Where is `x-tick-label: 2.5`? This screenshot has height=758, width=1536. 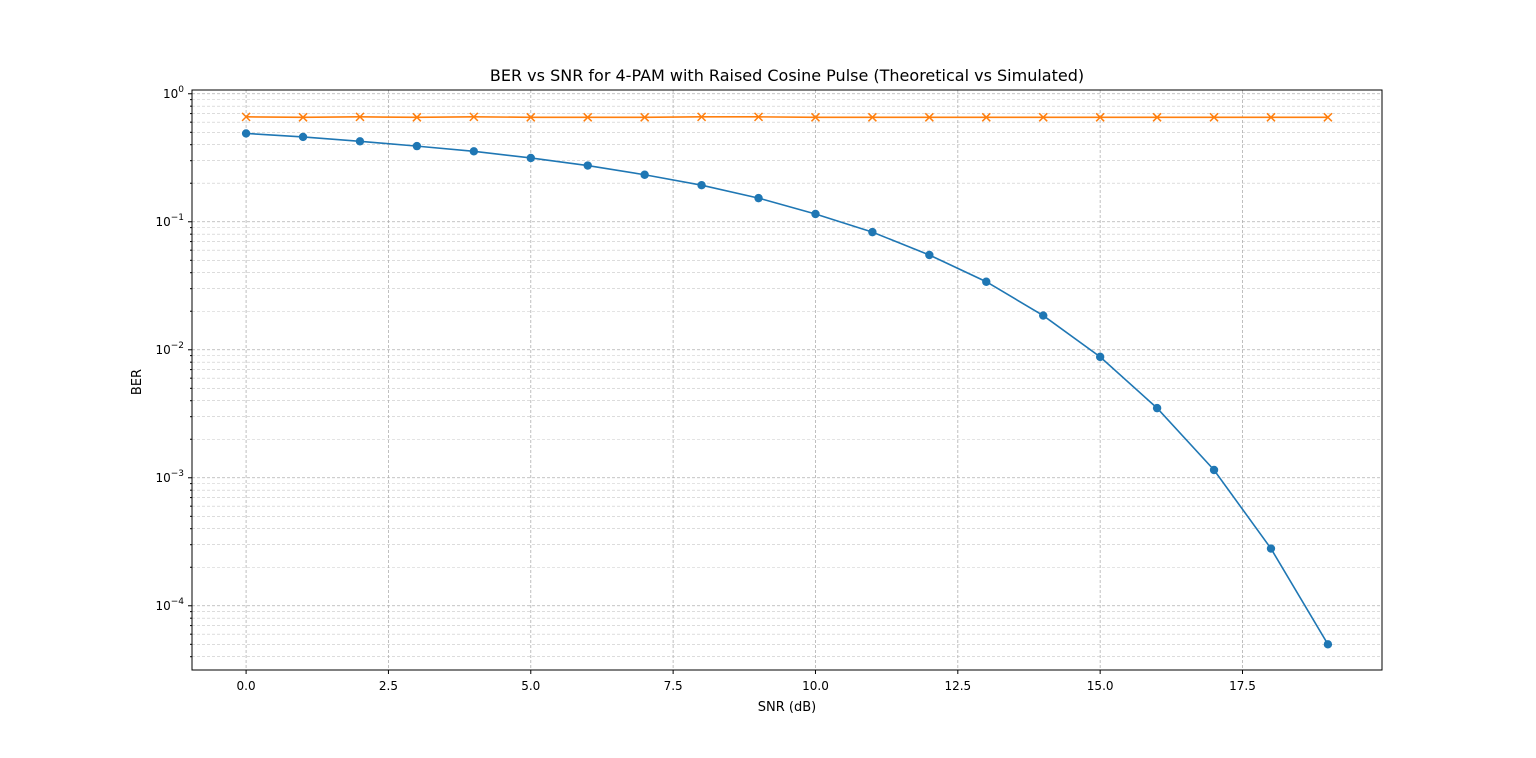 x-tick-label: 2.5 is located at coordinates (388, 686).